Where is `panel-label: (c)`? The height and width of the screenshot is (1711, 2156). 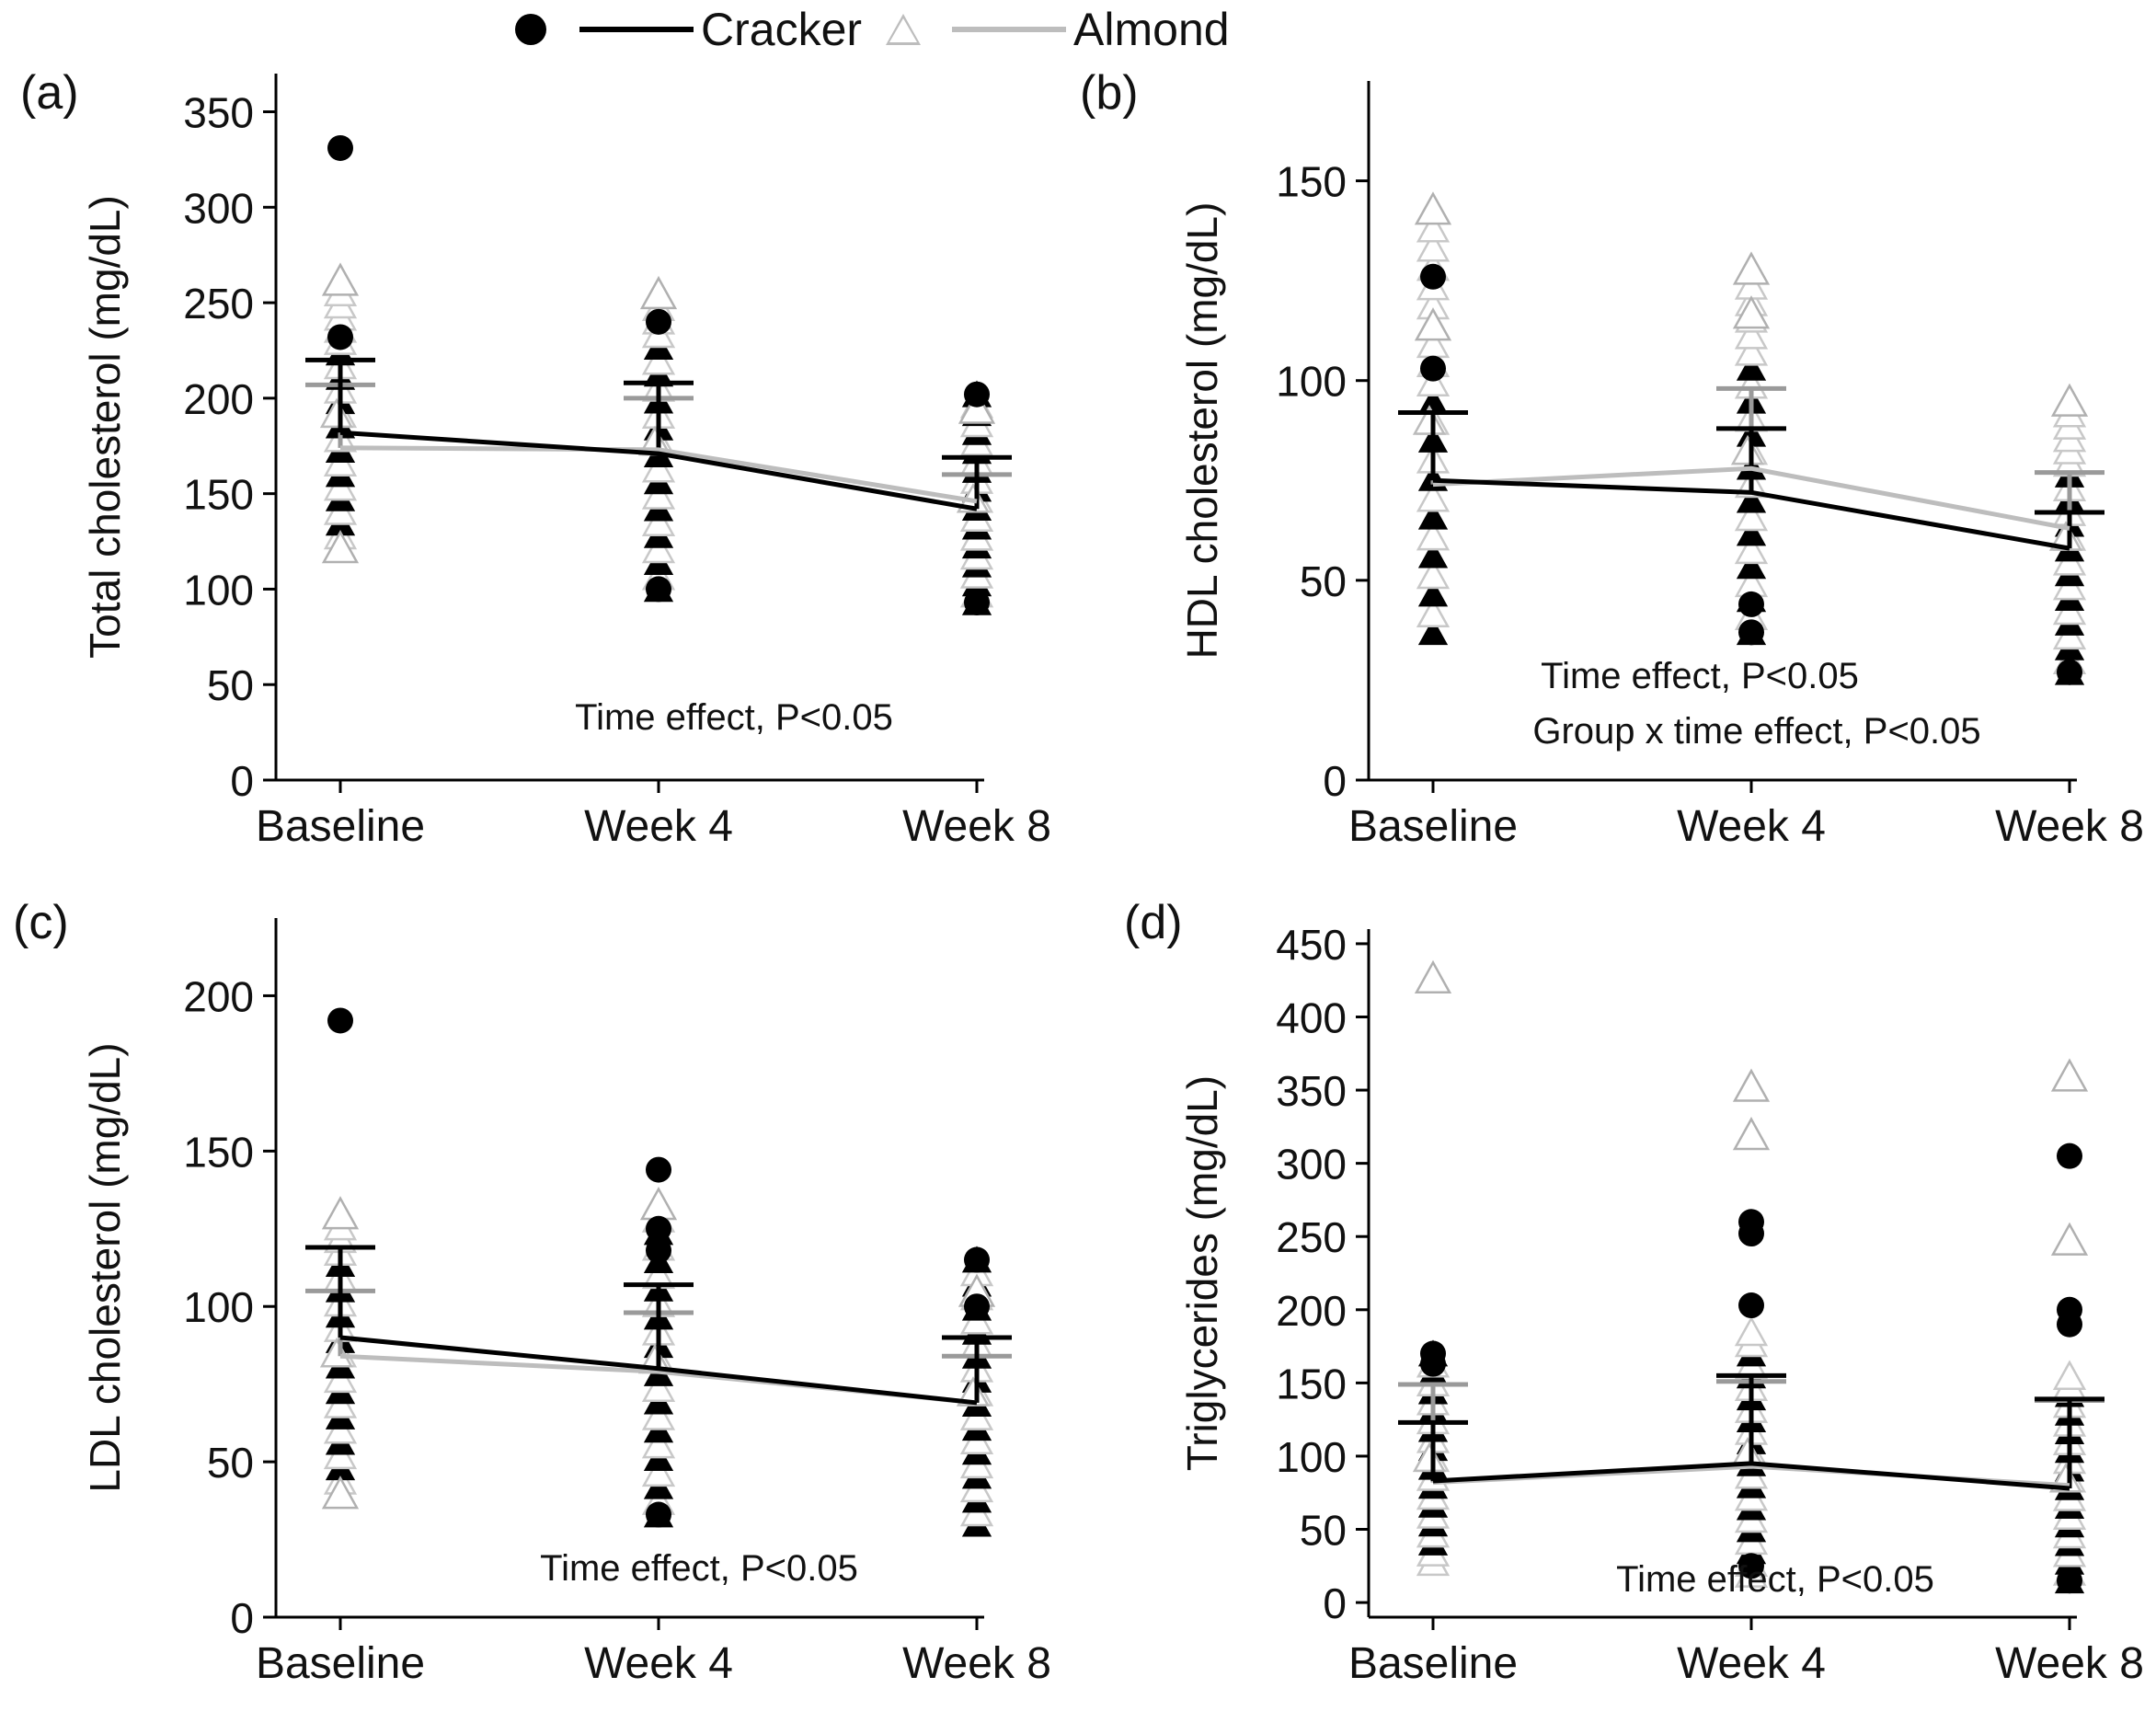 panel-label: (c) is located at coordinates (41, 922).